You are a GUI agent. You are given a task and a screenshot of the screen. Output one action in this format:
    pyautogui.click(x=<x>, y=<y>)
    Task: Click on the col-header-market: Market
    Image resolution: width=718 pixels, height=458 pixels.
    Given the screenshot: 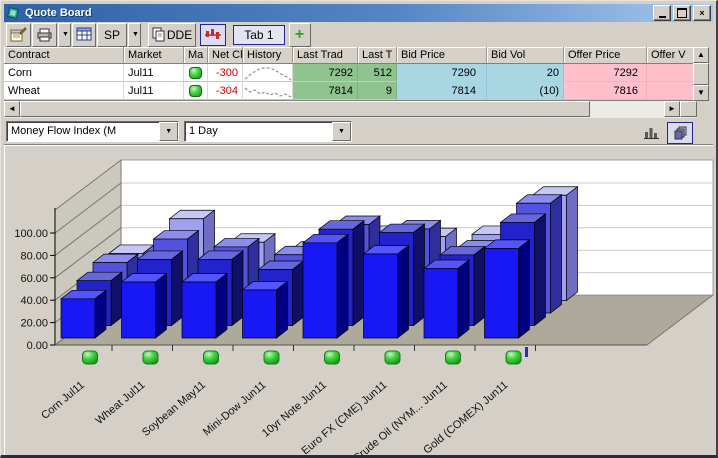 What is the action you would take?
    pyautogui.click(x=154, y=55)
    